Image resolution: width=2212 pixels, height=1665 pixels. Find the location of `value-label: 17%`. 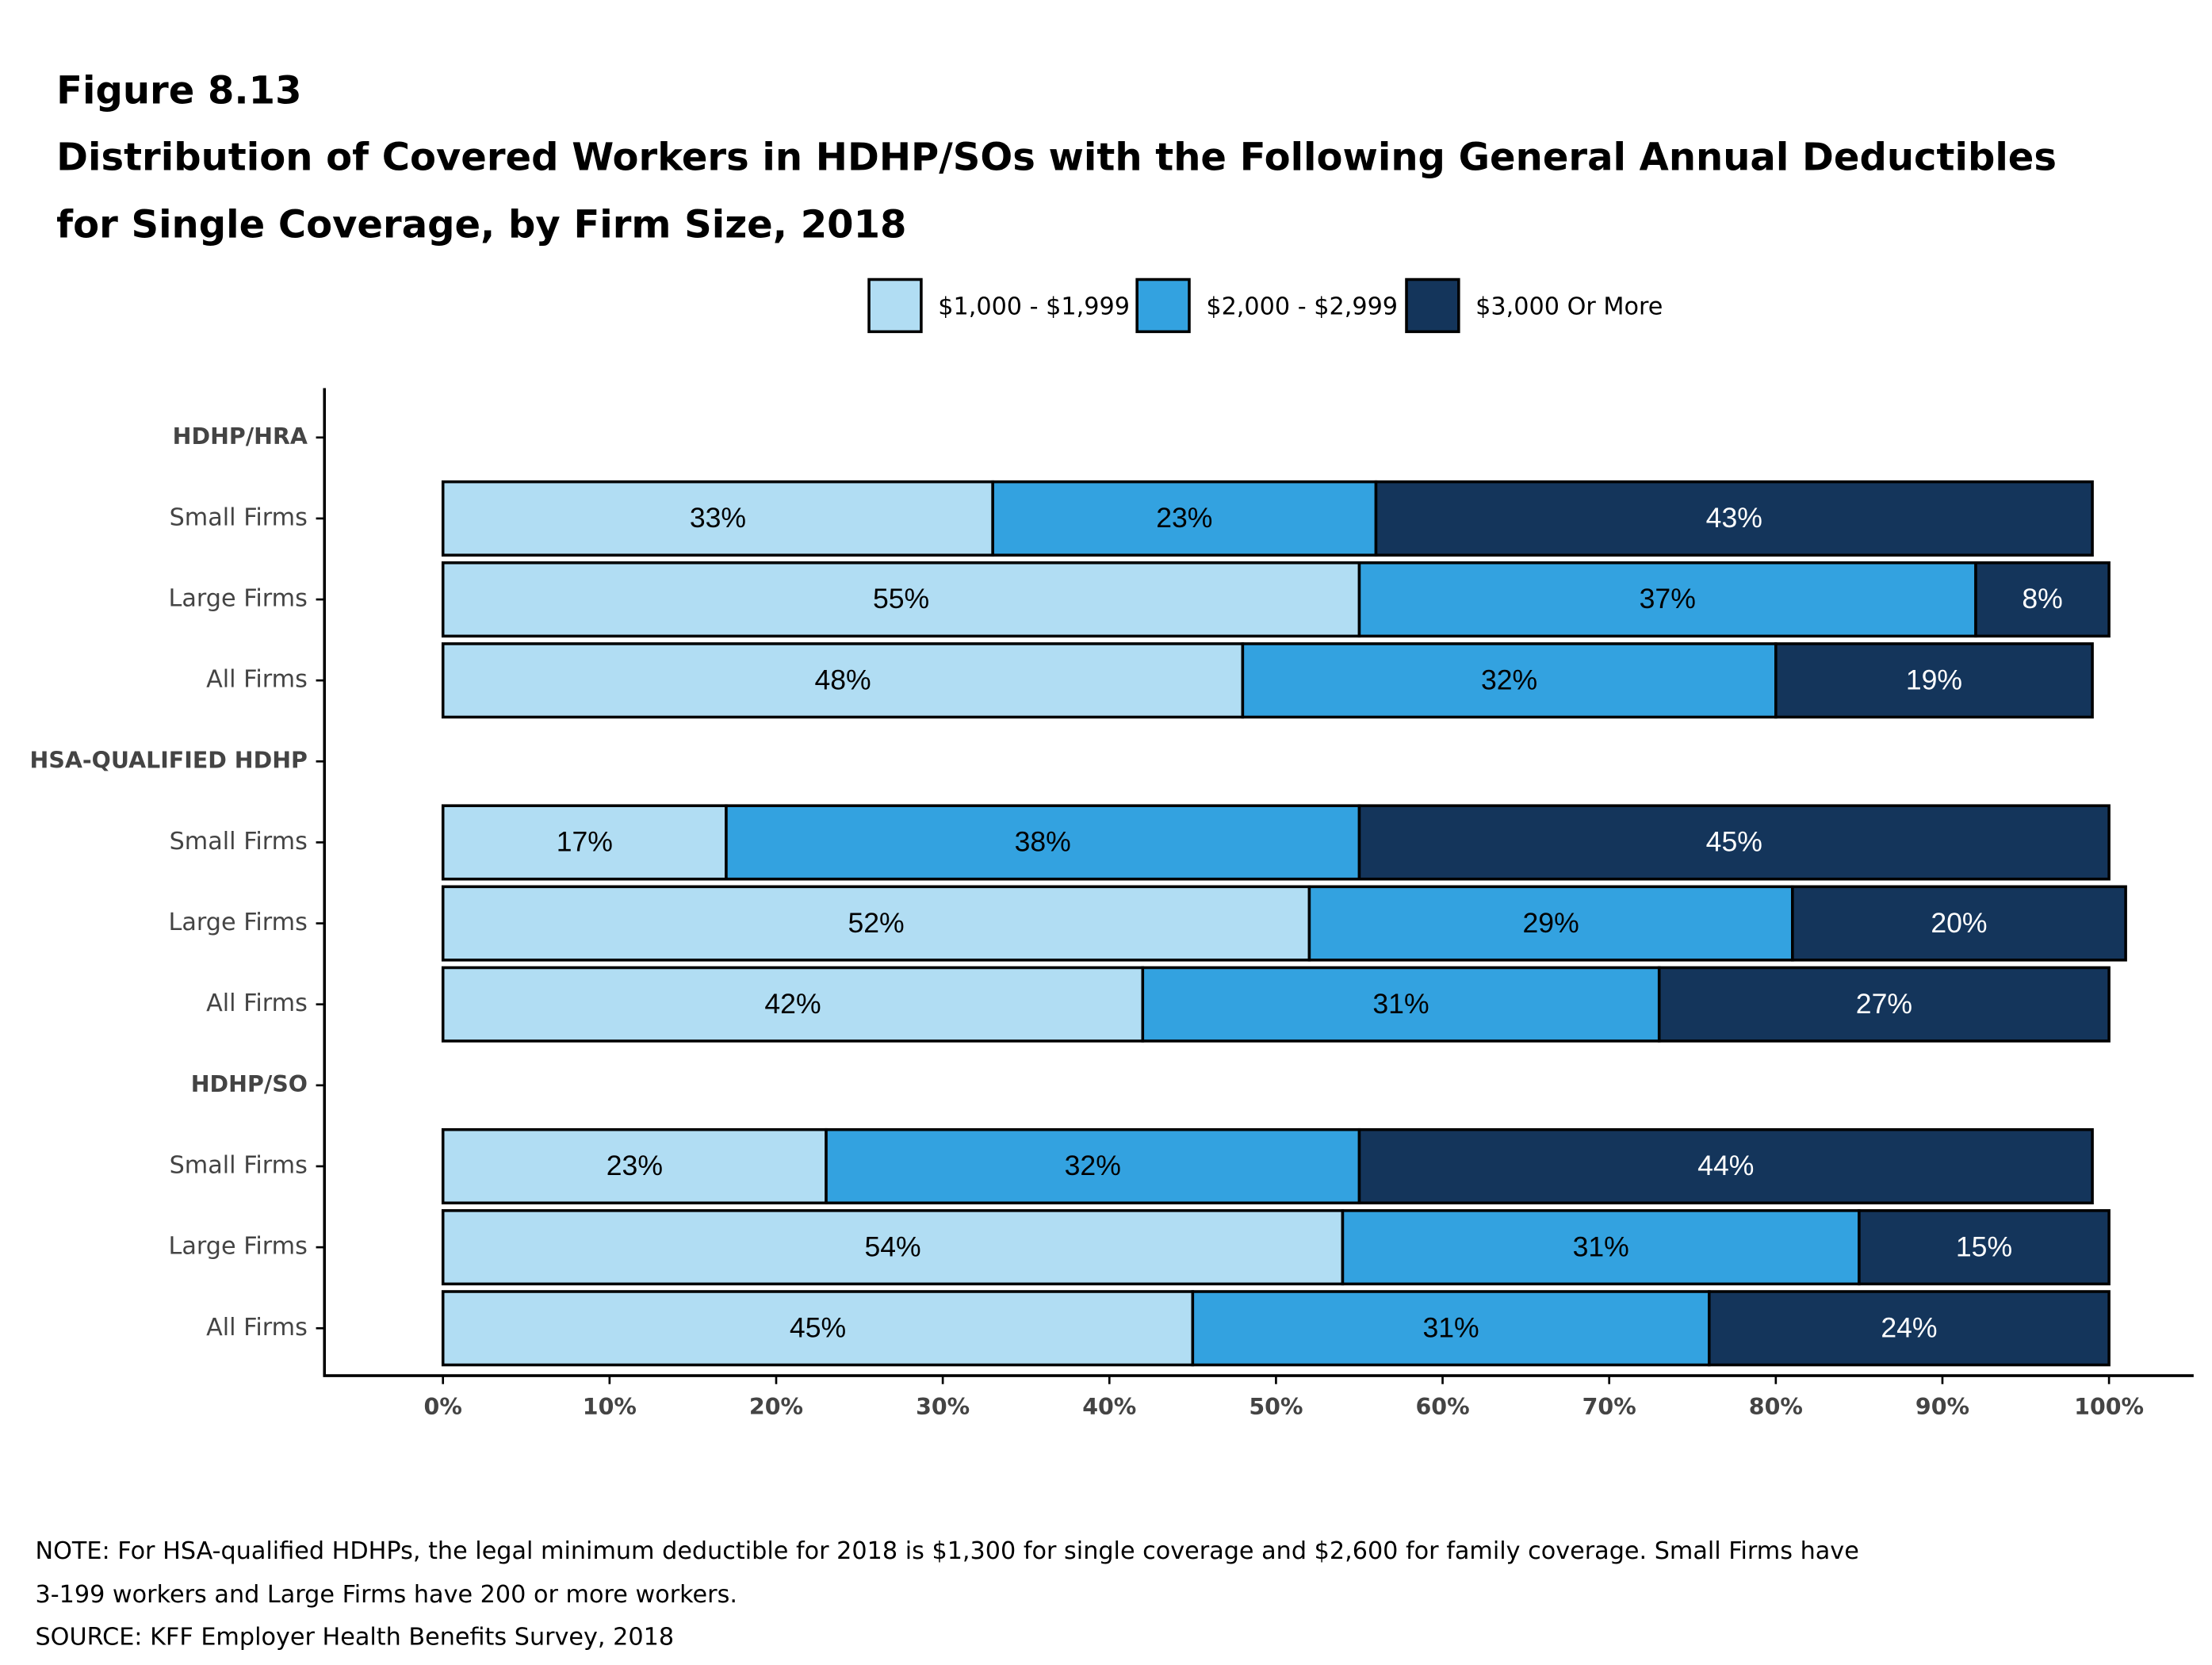

value-label: 17% is located at coordinates (585, 842).